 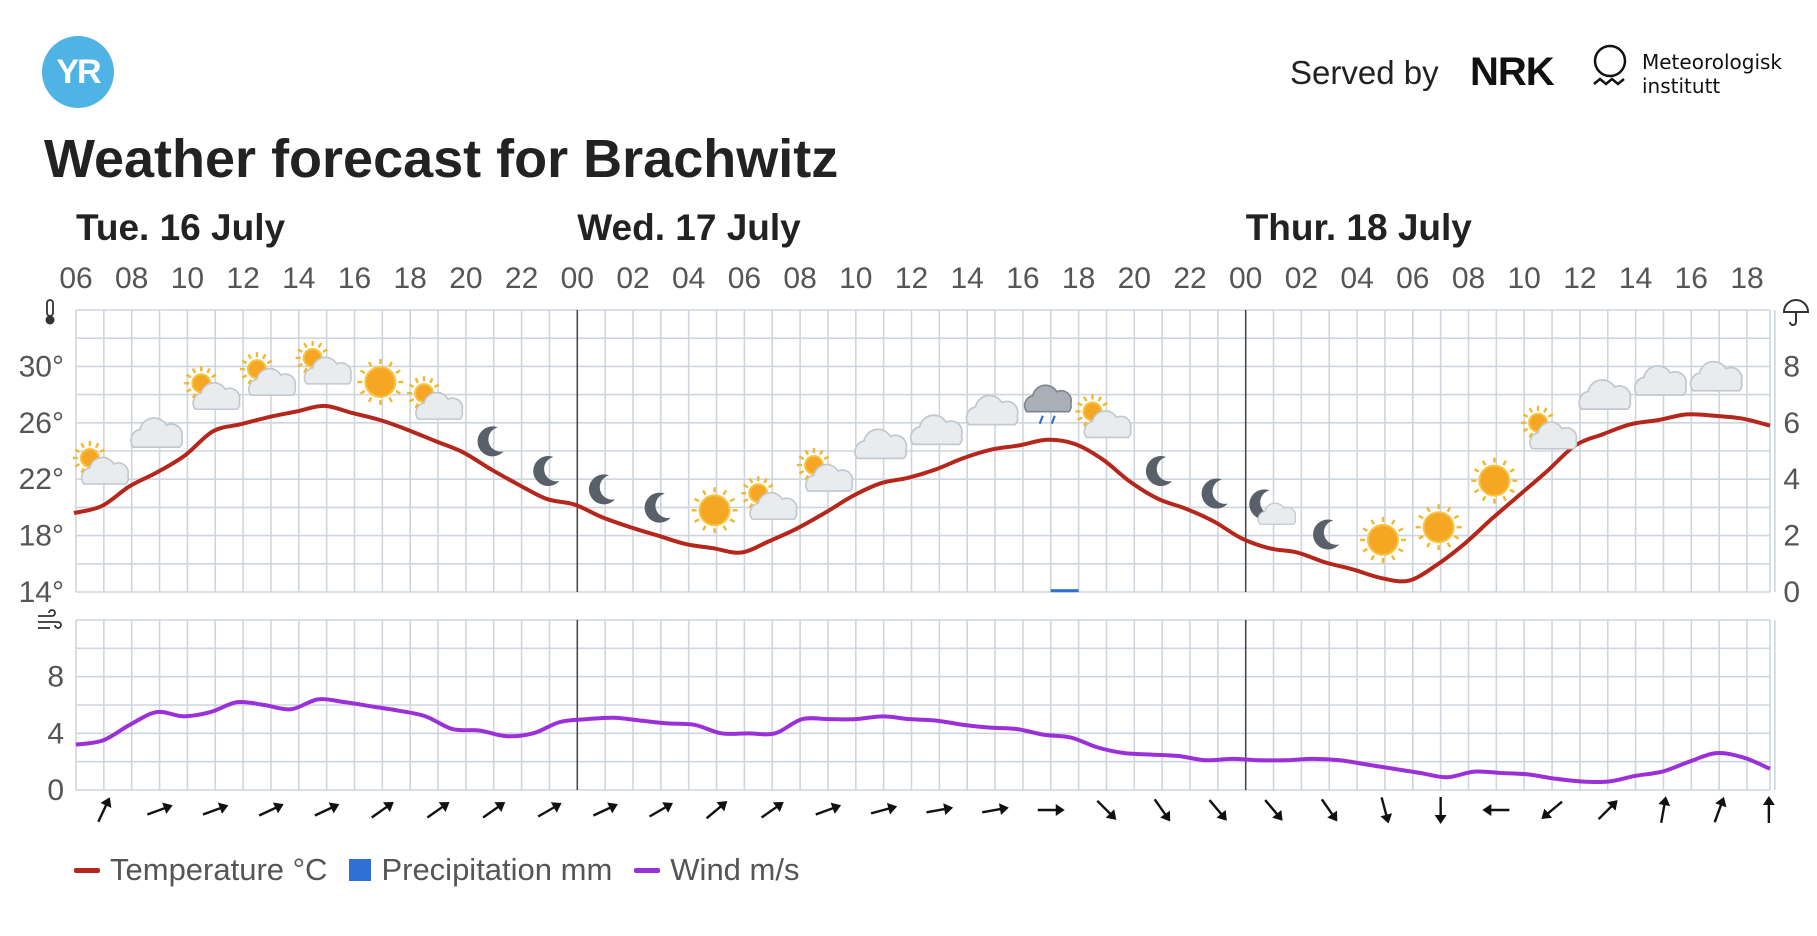 What do you see at coordinates (50, 320) in the screenshot?
I see `thermometer-icon-bulb` at bounding box center [50, 320].